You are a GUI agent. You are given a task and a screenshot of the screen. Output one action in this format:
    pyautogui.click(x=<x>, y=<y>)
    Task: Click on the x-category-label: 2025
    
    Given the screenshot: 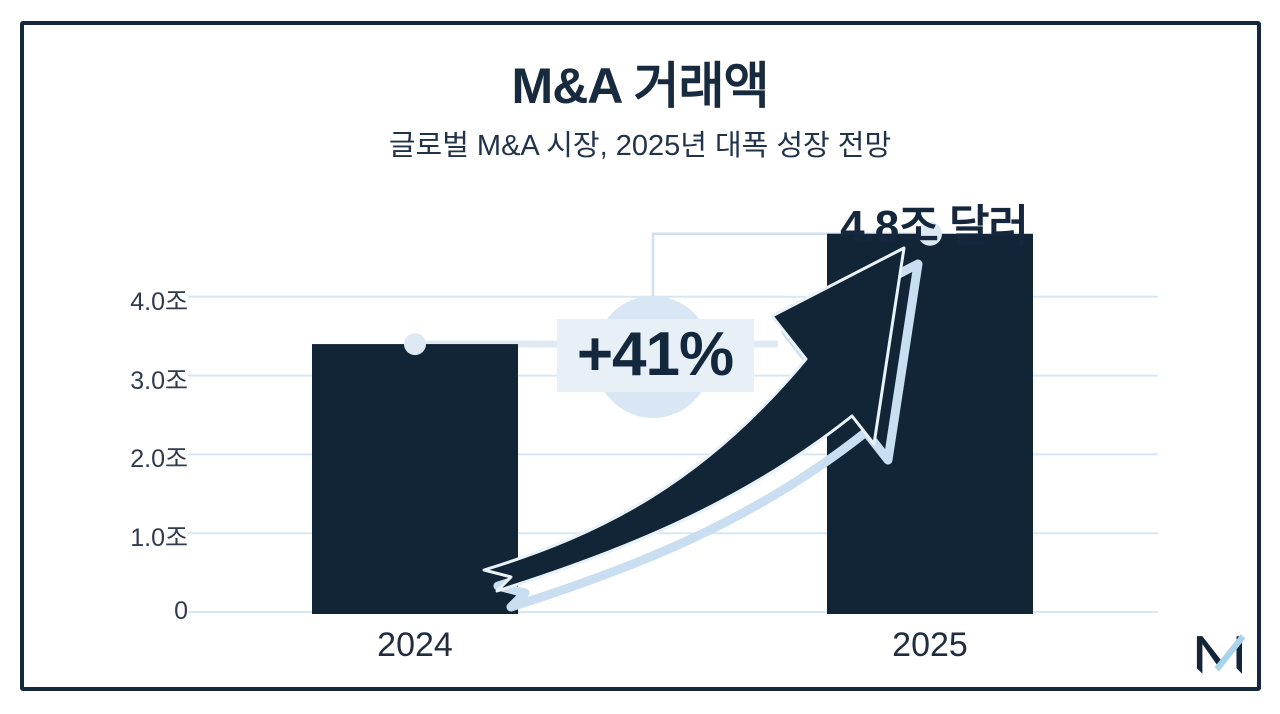 What is the action you would take?
    pyautogui.click(x=930, y=645)
    